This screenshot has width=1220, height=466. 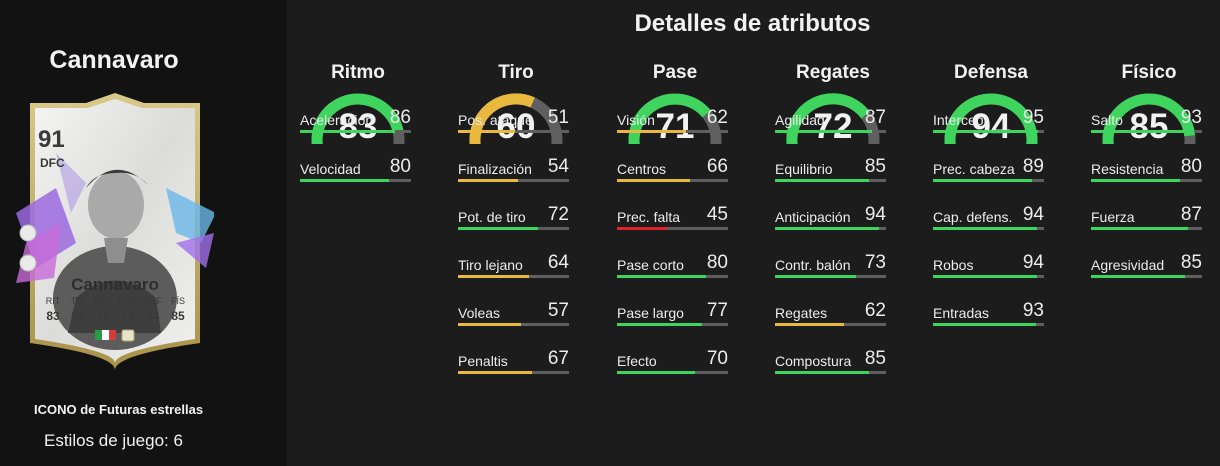 I want to click on attribute-value: 67, so click(x=558, y=358).